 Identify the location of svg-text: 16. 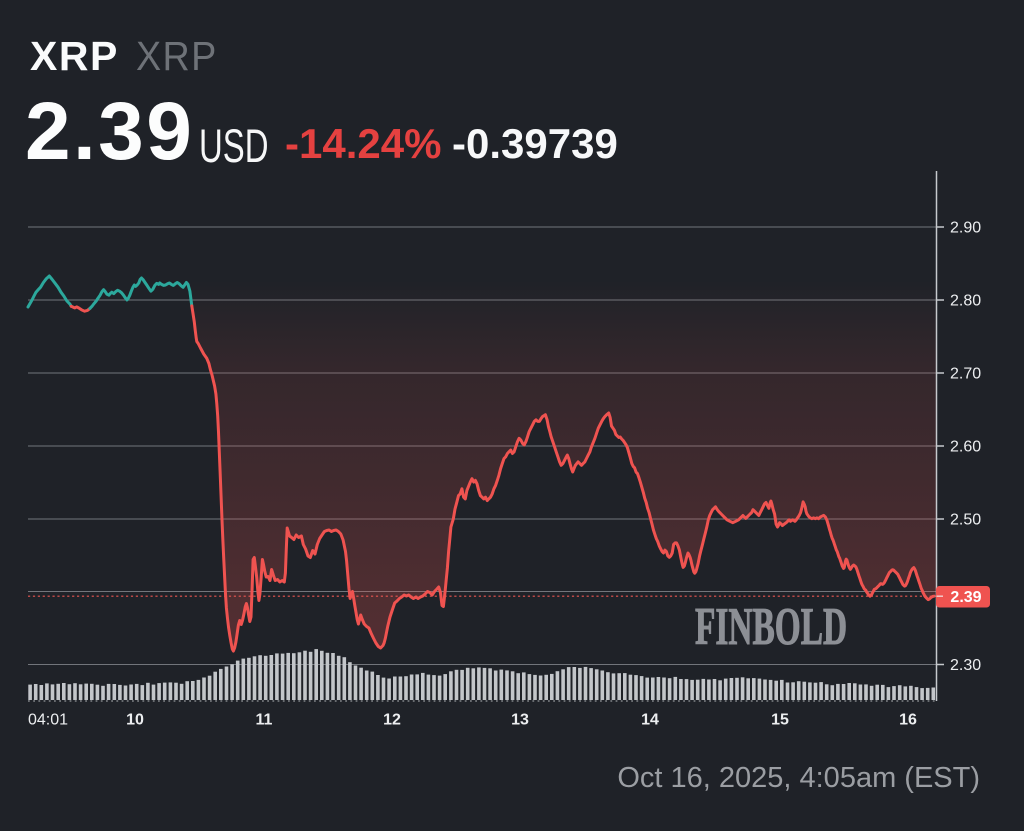
(908, 720).